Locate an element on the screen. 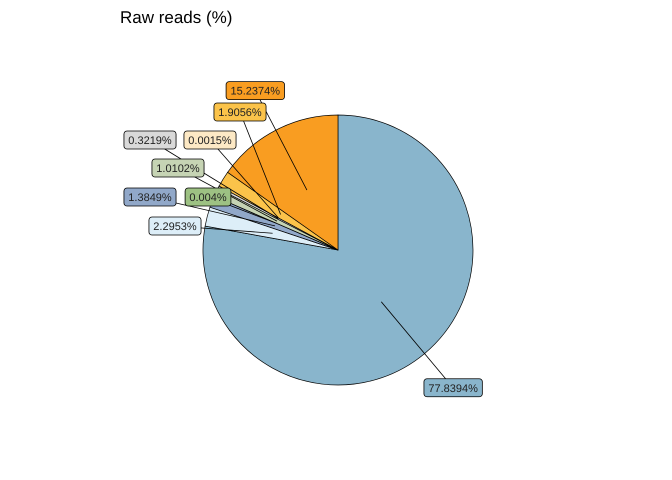  data-label: 1.9056% is located at coordinates (240, 113).